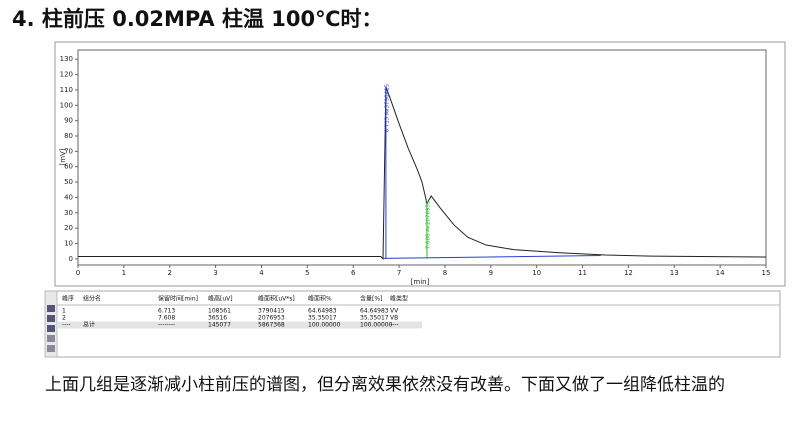 This screenshot has width=800, height=433. What do you see at coordinates (78, 273) in the screenshot?
I see `x-tick-label: 0` at bounding box center [78, 273].